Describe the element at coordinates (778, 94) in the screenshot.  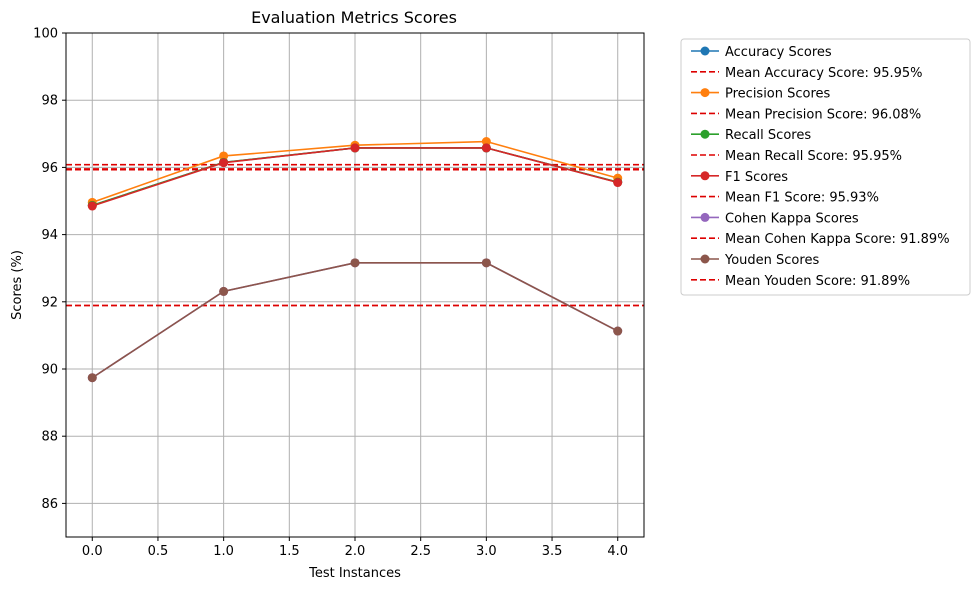
I see `legend-label: Precision Scores` at that location.